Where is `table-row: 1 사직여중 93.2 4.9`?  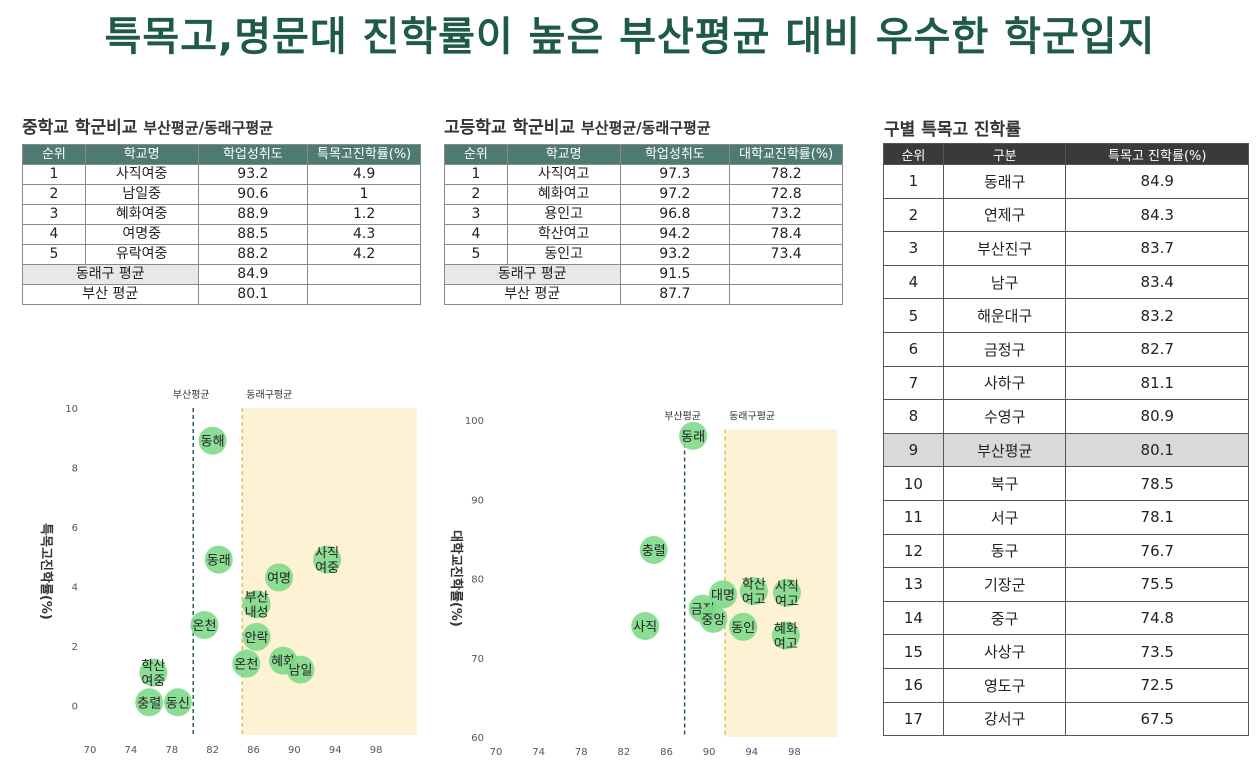
table-row: 1 사직여중 93.2 4.9 is located at coordinates (221, 174).